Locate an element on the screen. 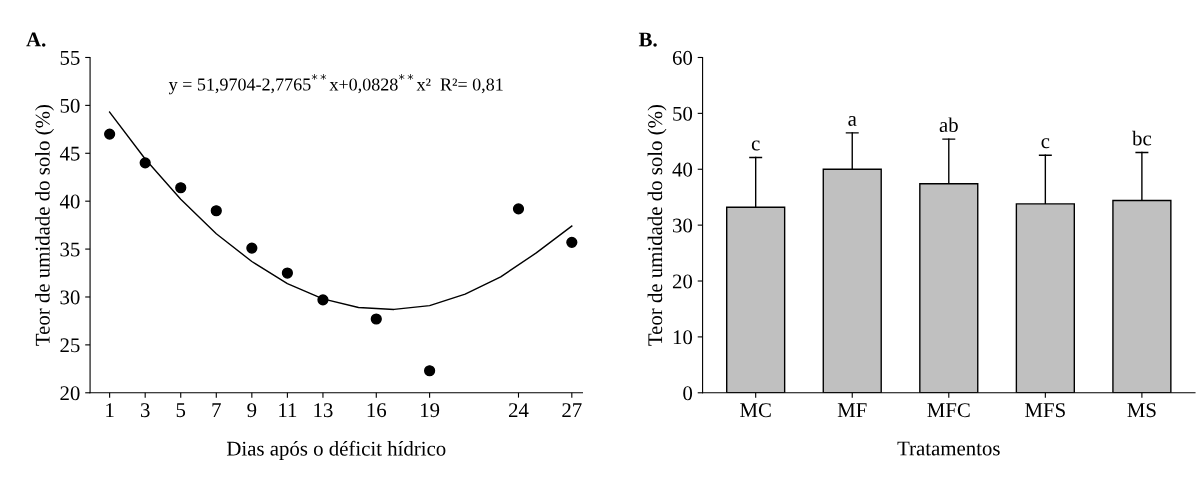  x-tick-label: 1 is located at coordinates (110, 410).